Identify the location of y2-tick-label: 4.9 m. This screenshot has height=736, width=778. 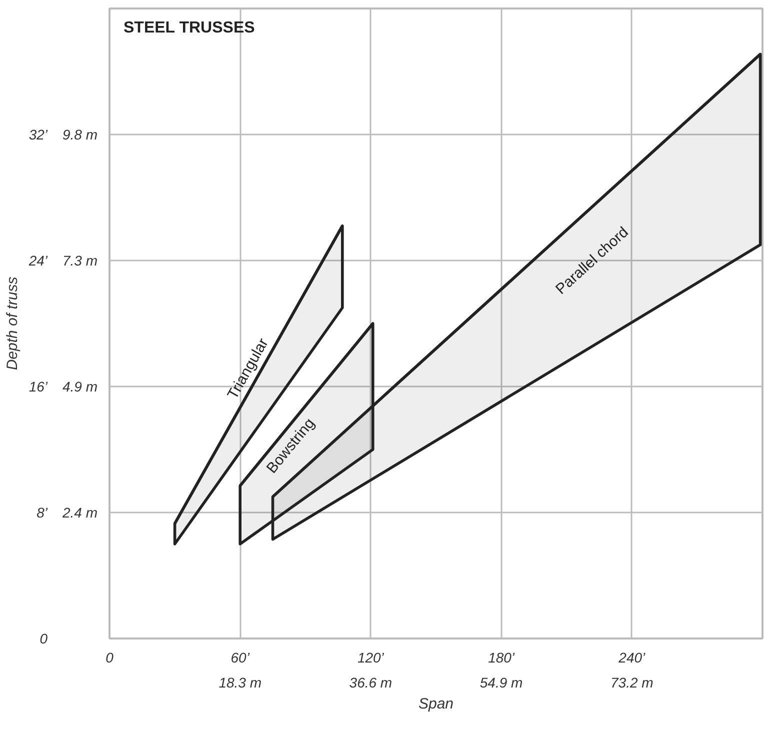
(80, 386).